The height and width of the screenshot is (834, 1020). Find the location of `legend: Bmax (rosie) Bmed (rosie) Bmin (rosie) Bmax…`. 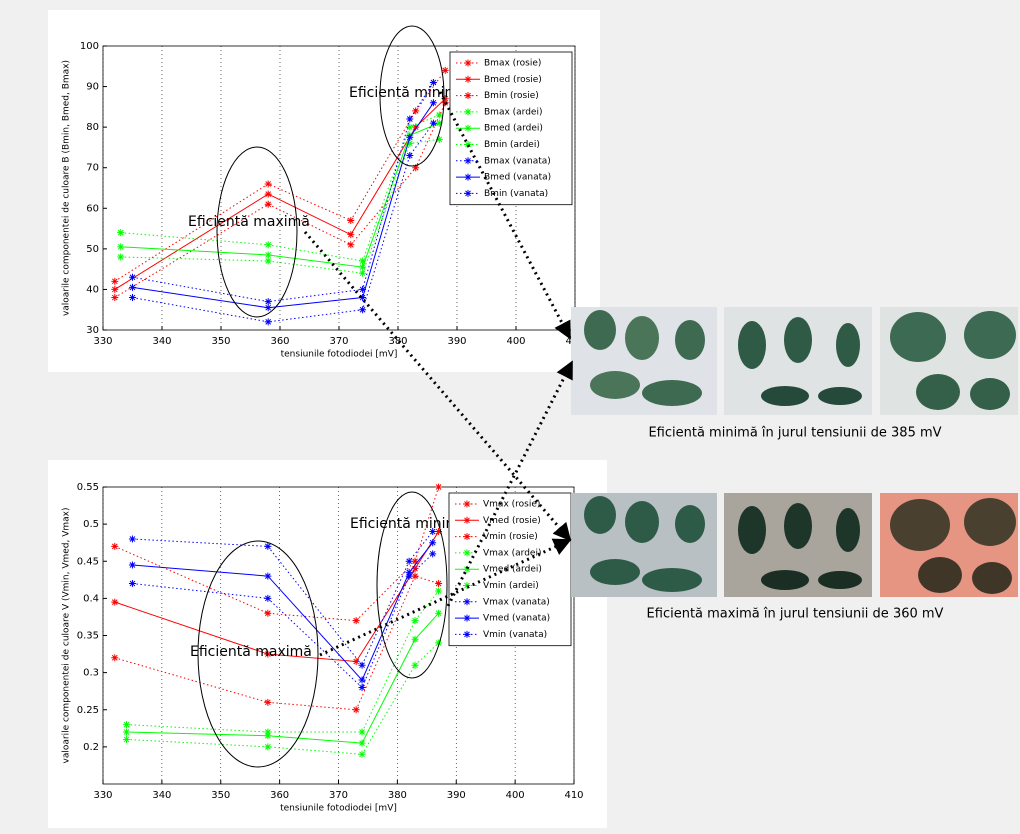

legend: Bmax (rosie) Bmed (rosie) Bmin (rosie) Bmax… is located at coordinates (511, 128).